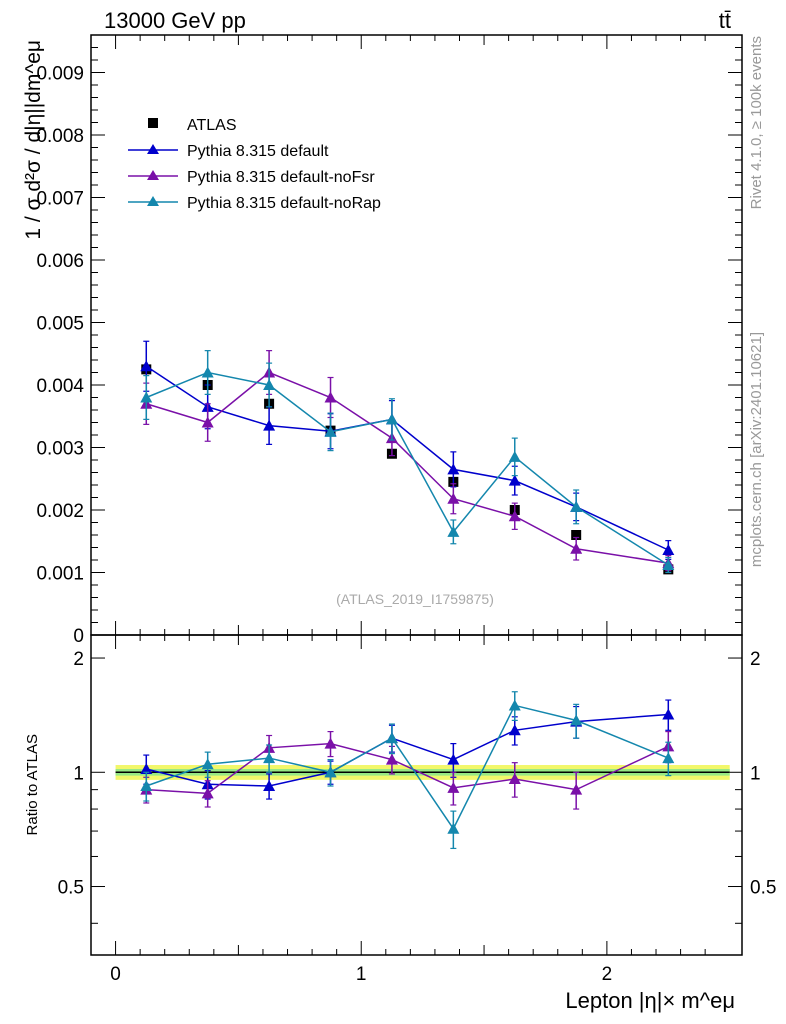  Describe the element at coordinates (33, 140) in the screenshot. I see `main-ylabel: 1 / σ d²σ / d|η||dm^eμ` at that location.